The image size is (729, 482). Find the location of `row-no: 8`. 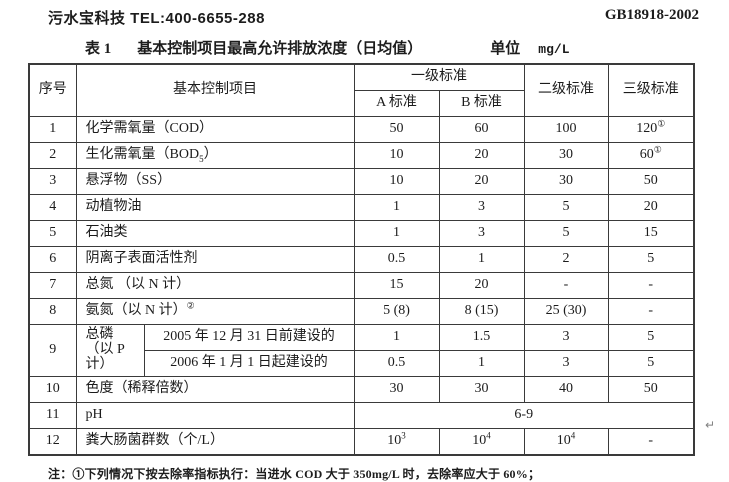

row-no: 8 is located at coordinates (52, 311).